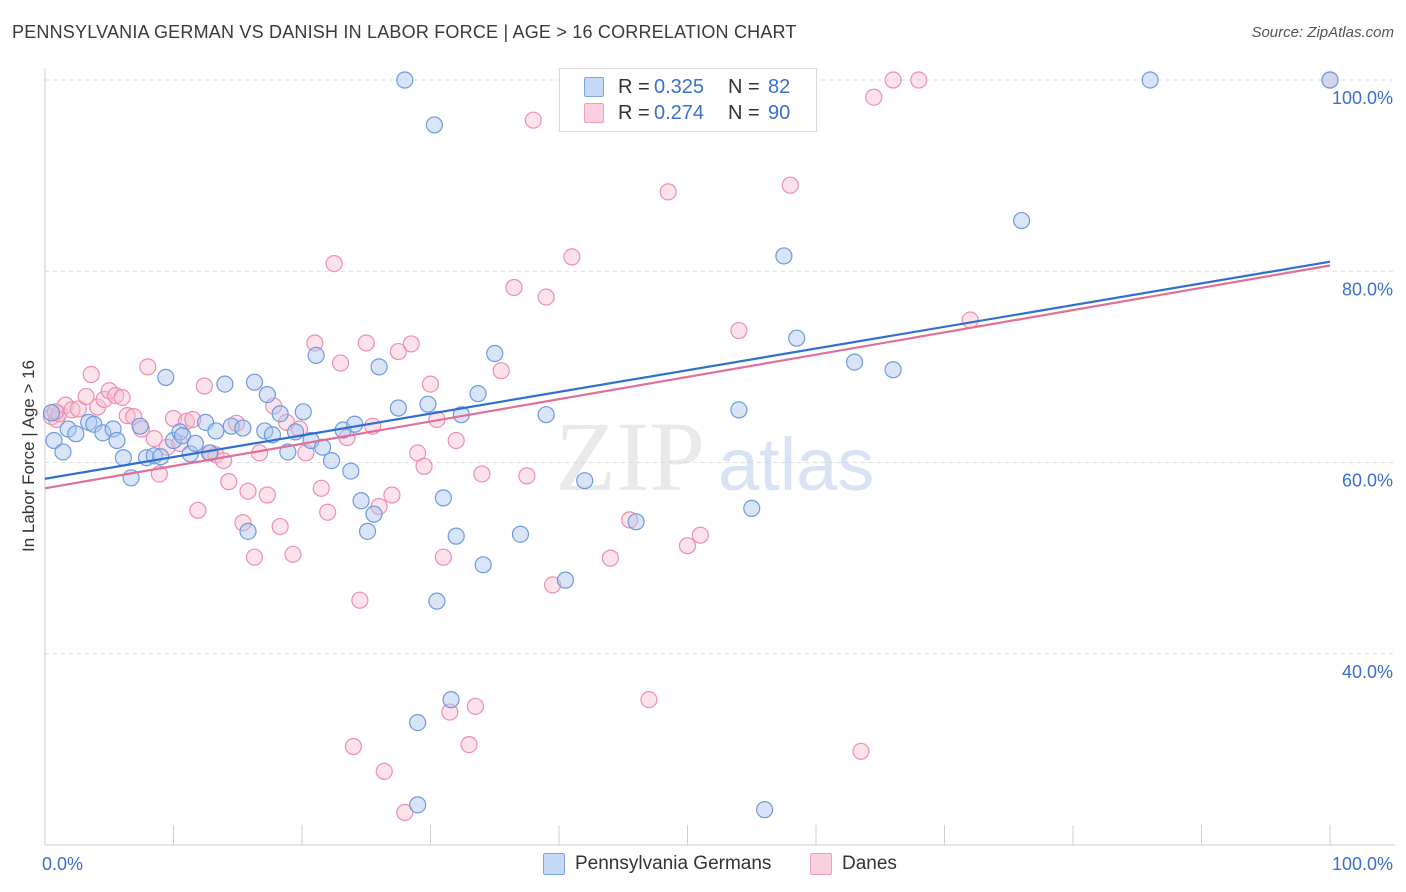 The height and width of the screenshot is (892, 1406). What do you see at coordinates (779, 86) in the screenshot?
I see `legend-n-value: 82` at bounding box center [779, 86].